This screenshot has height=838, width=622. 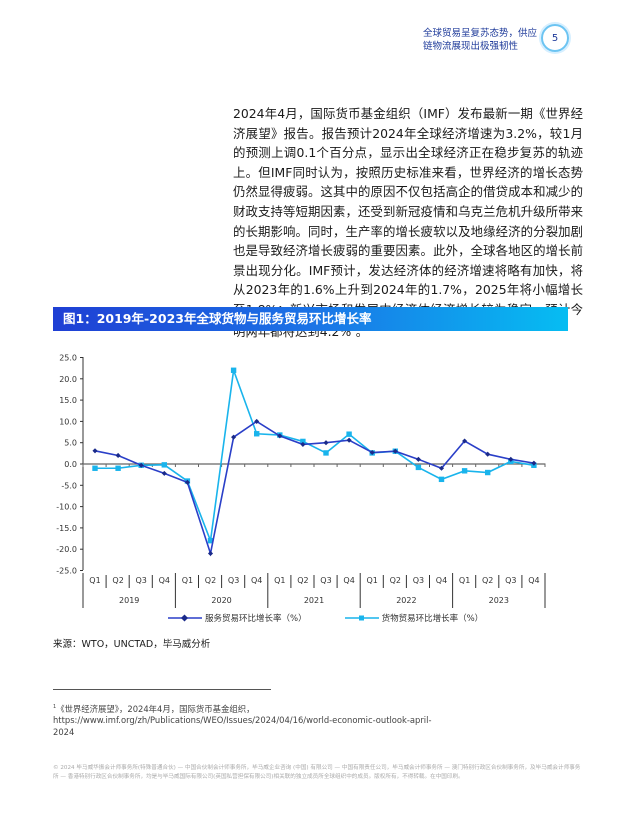 What do you see at coordinates (66, 507) in the screenshot?
I see `y-tick-label: -10.0` at bounding box center [66, 507].